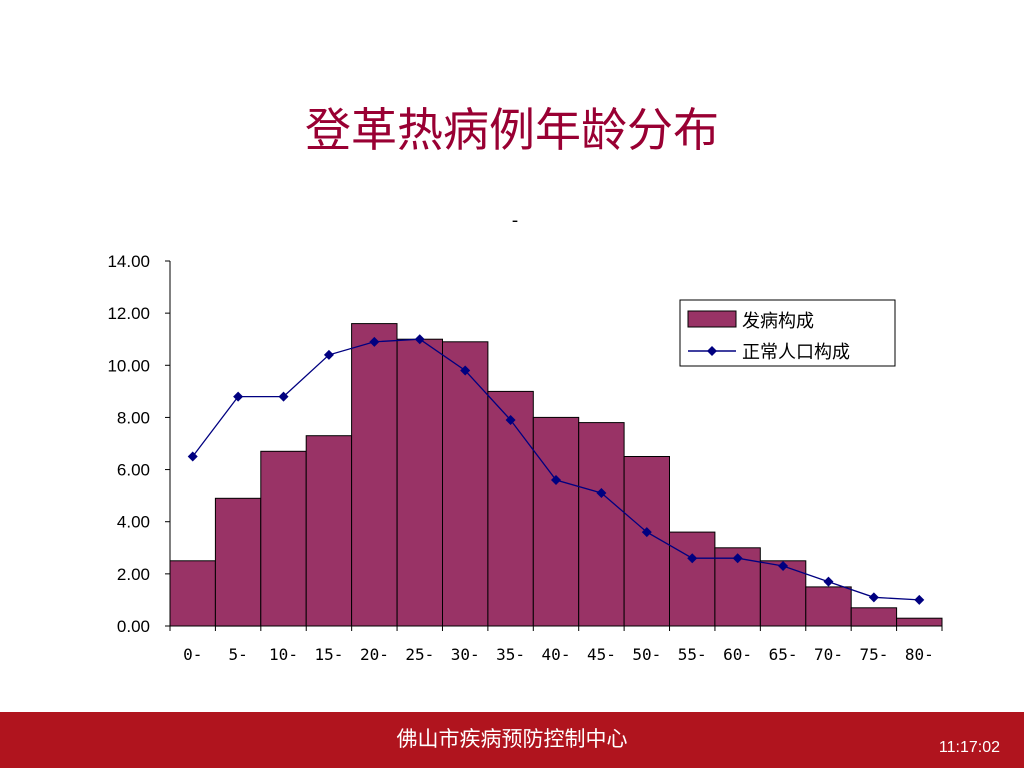  I want to click on y-tick-label: 14.00, so click(128, 261).